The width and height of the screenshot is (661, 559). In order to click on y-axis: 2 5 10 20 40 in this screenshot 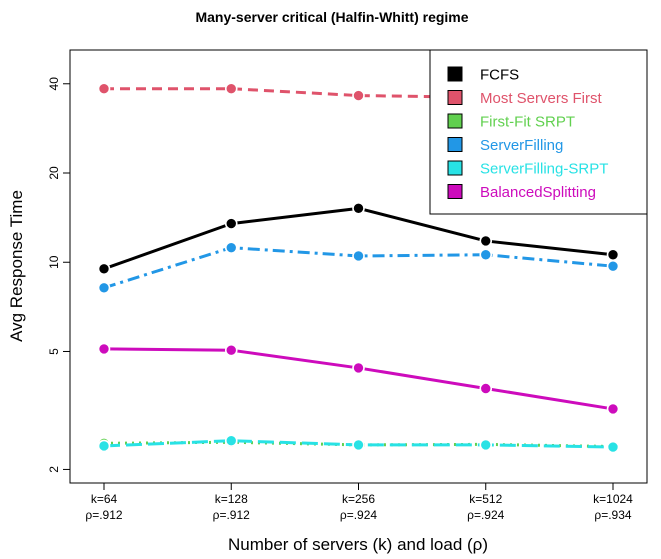, I will do `click(58, 275)`.